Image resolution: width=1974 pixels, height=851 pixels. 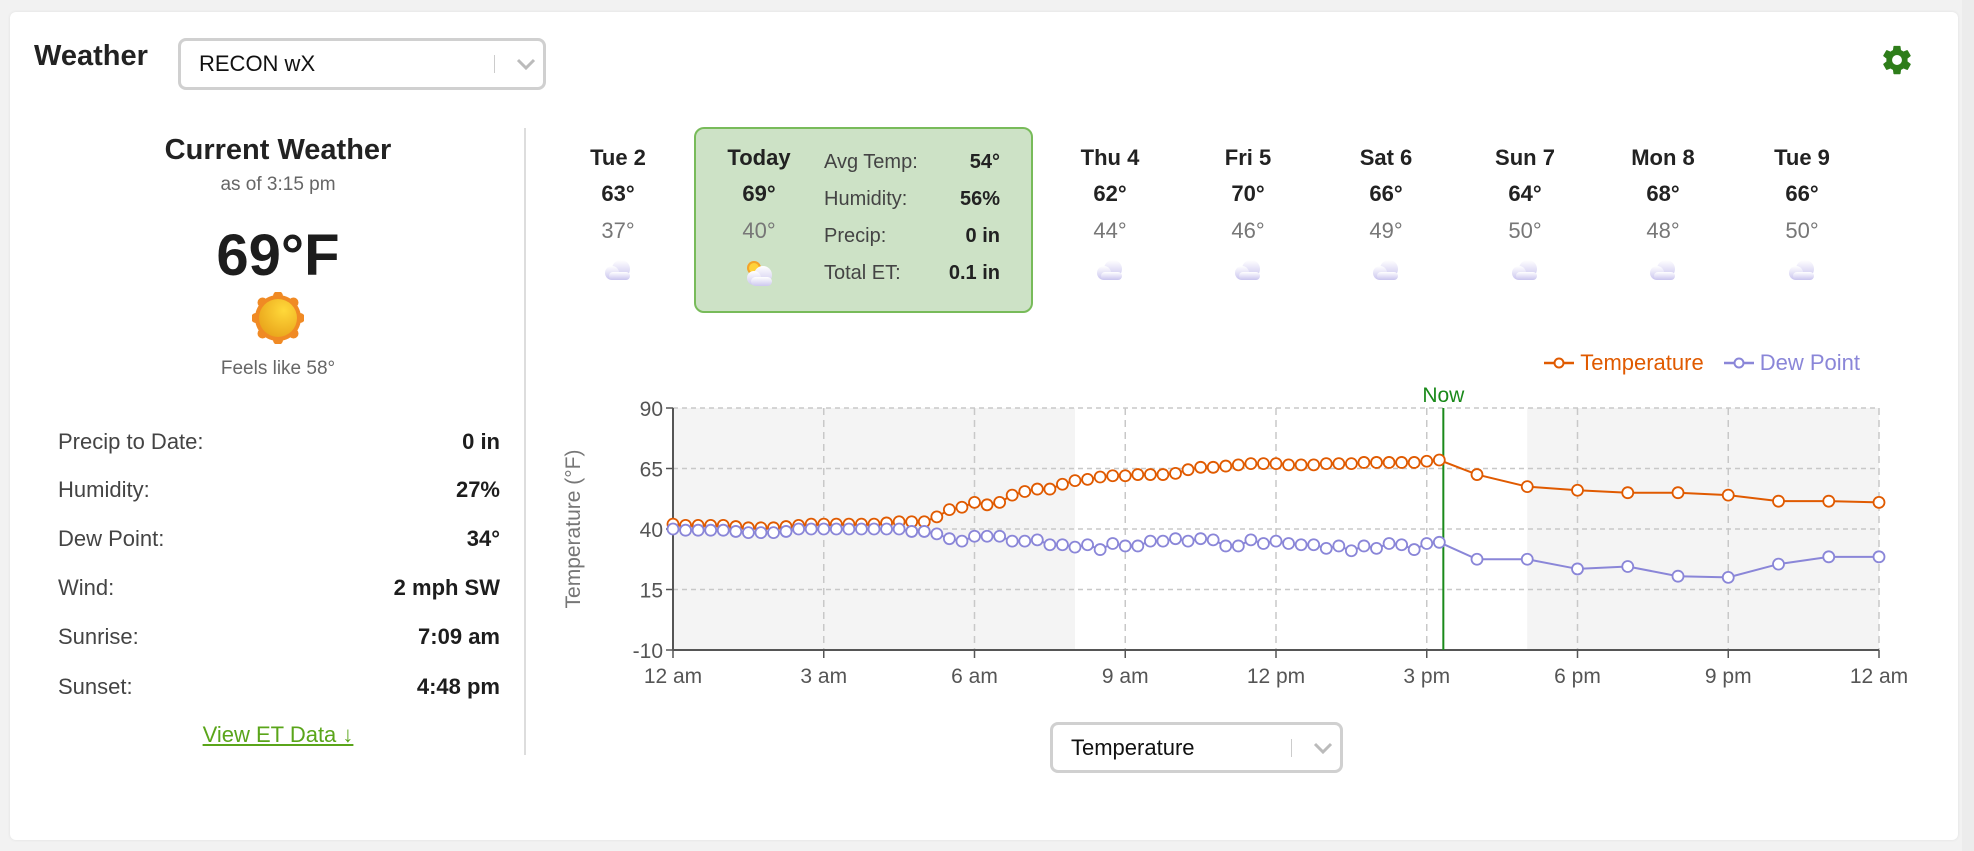 I want to click on forecast-low: 49°, so click(x=1386, y=230).